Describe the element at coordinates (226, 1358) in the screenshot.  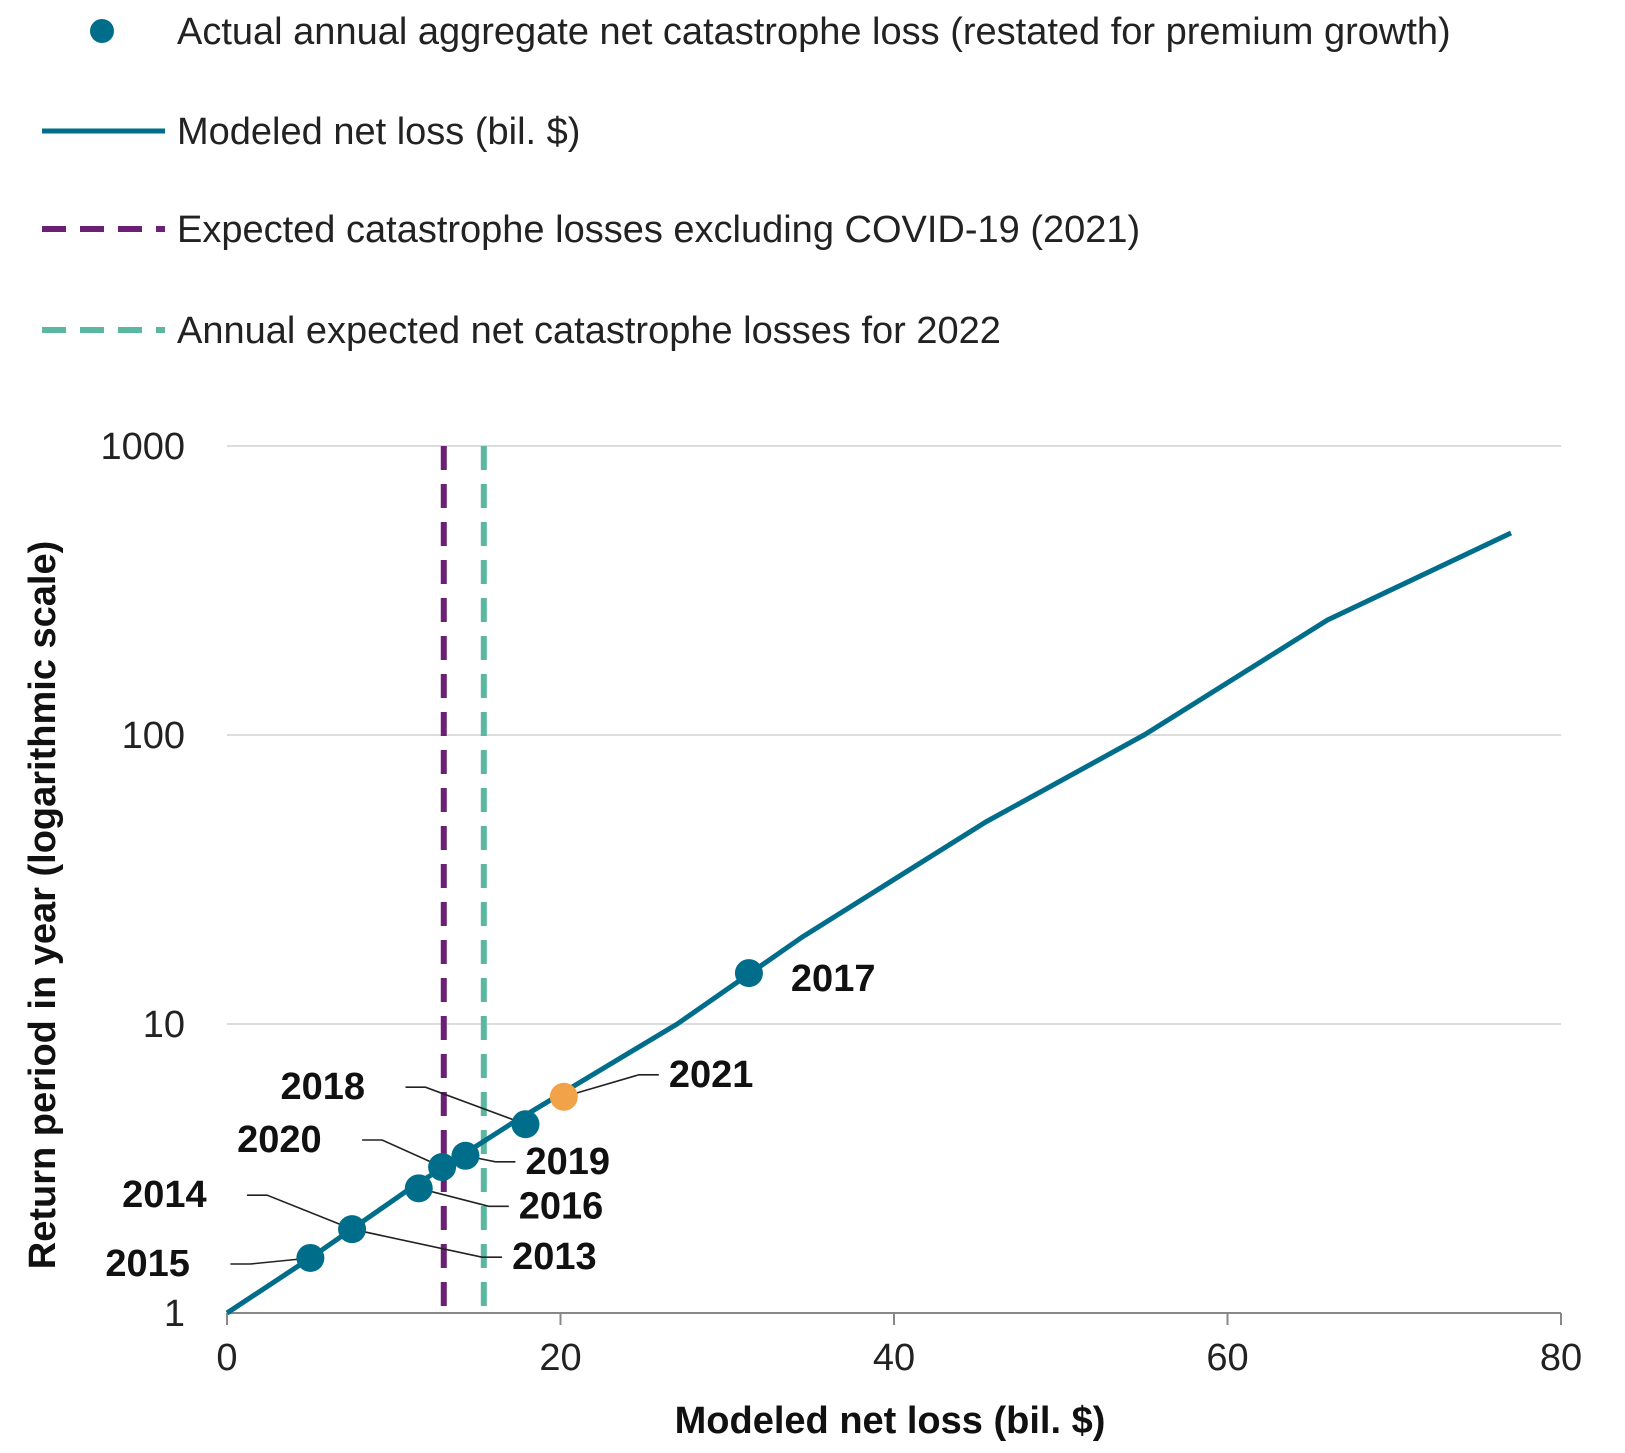
I see `x-tick-label-0: 0` at that location.